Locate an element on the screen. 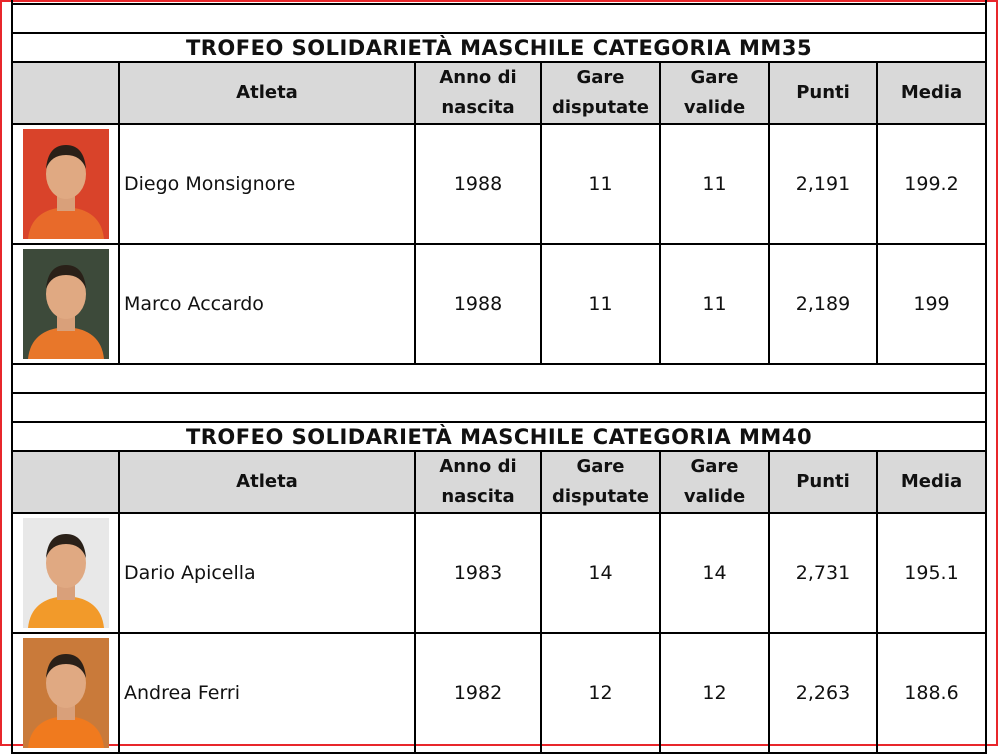 This screenshot has height=754, width=998. cell-punti: 2,731 is located at coordinates (823, 573).